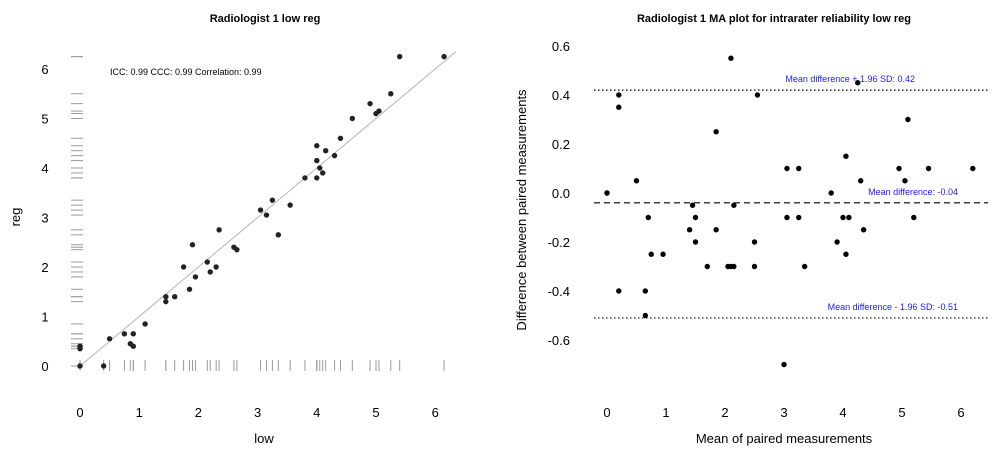 The height and width of the screenshot is (455, 1000). I want to click on x-tick-label: 2, so click(724, 412).